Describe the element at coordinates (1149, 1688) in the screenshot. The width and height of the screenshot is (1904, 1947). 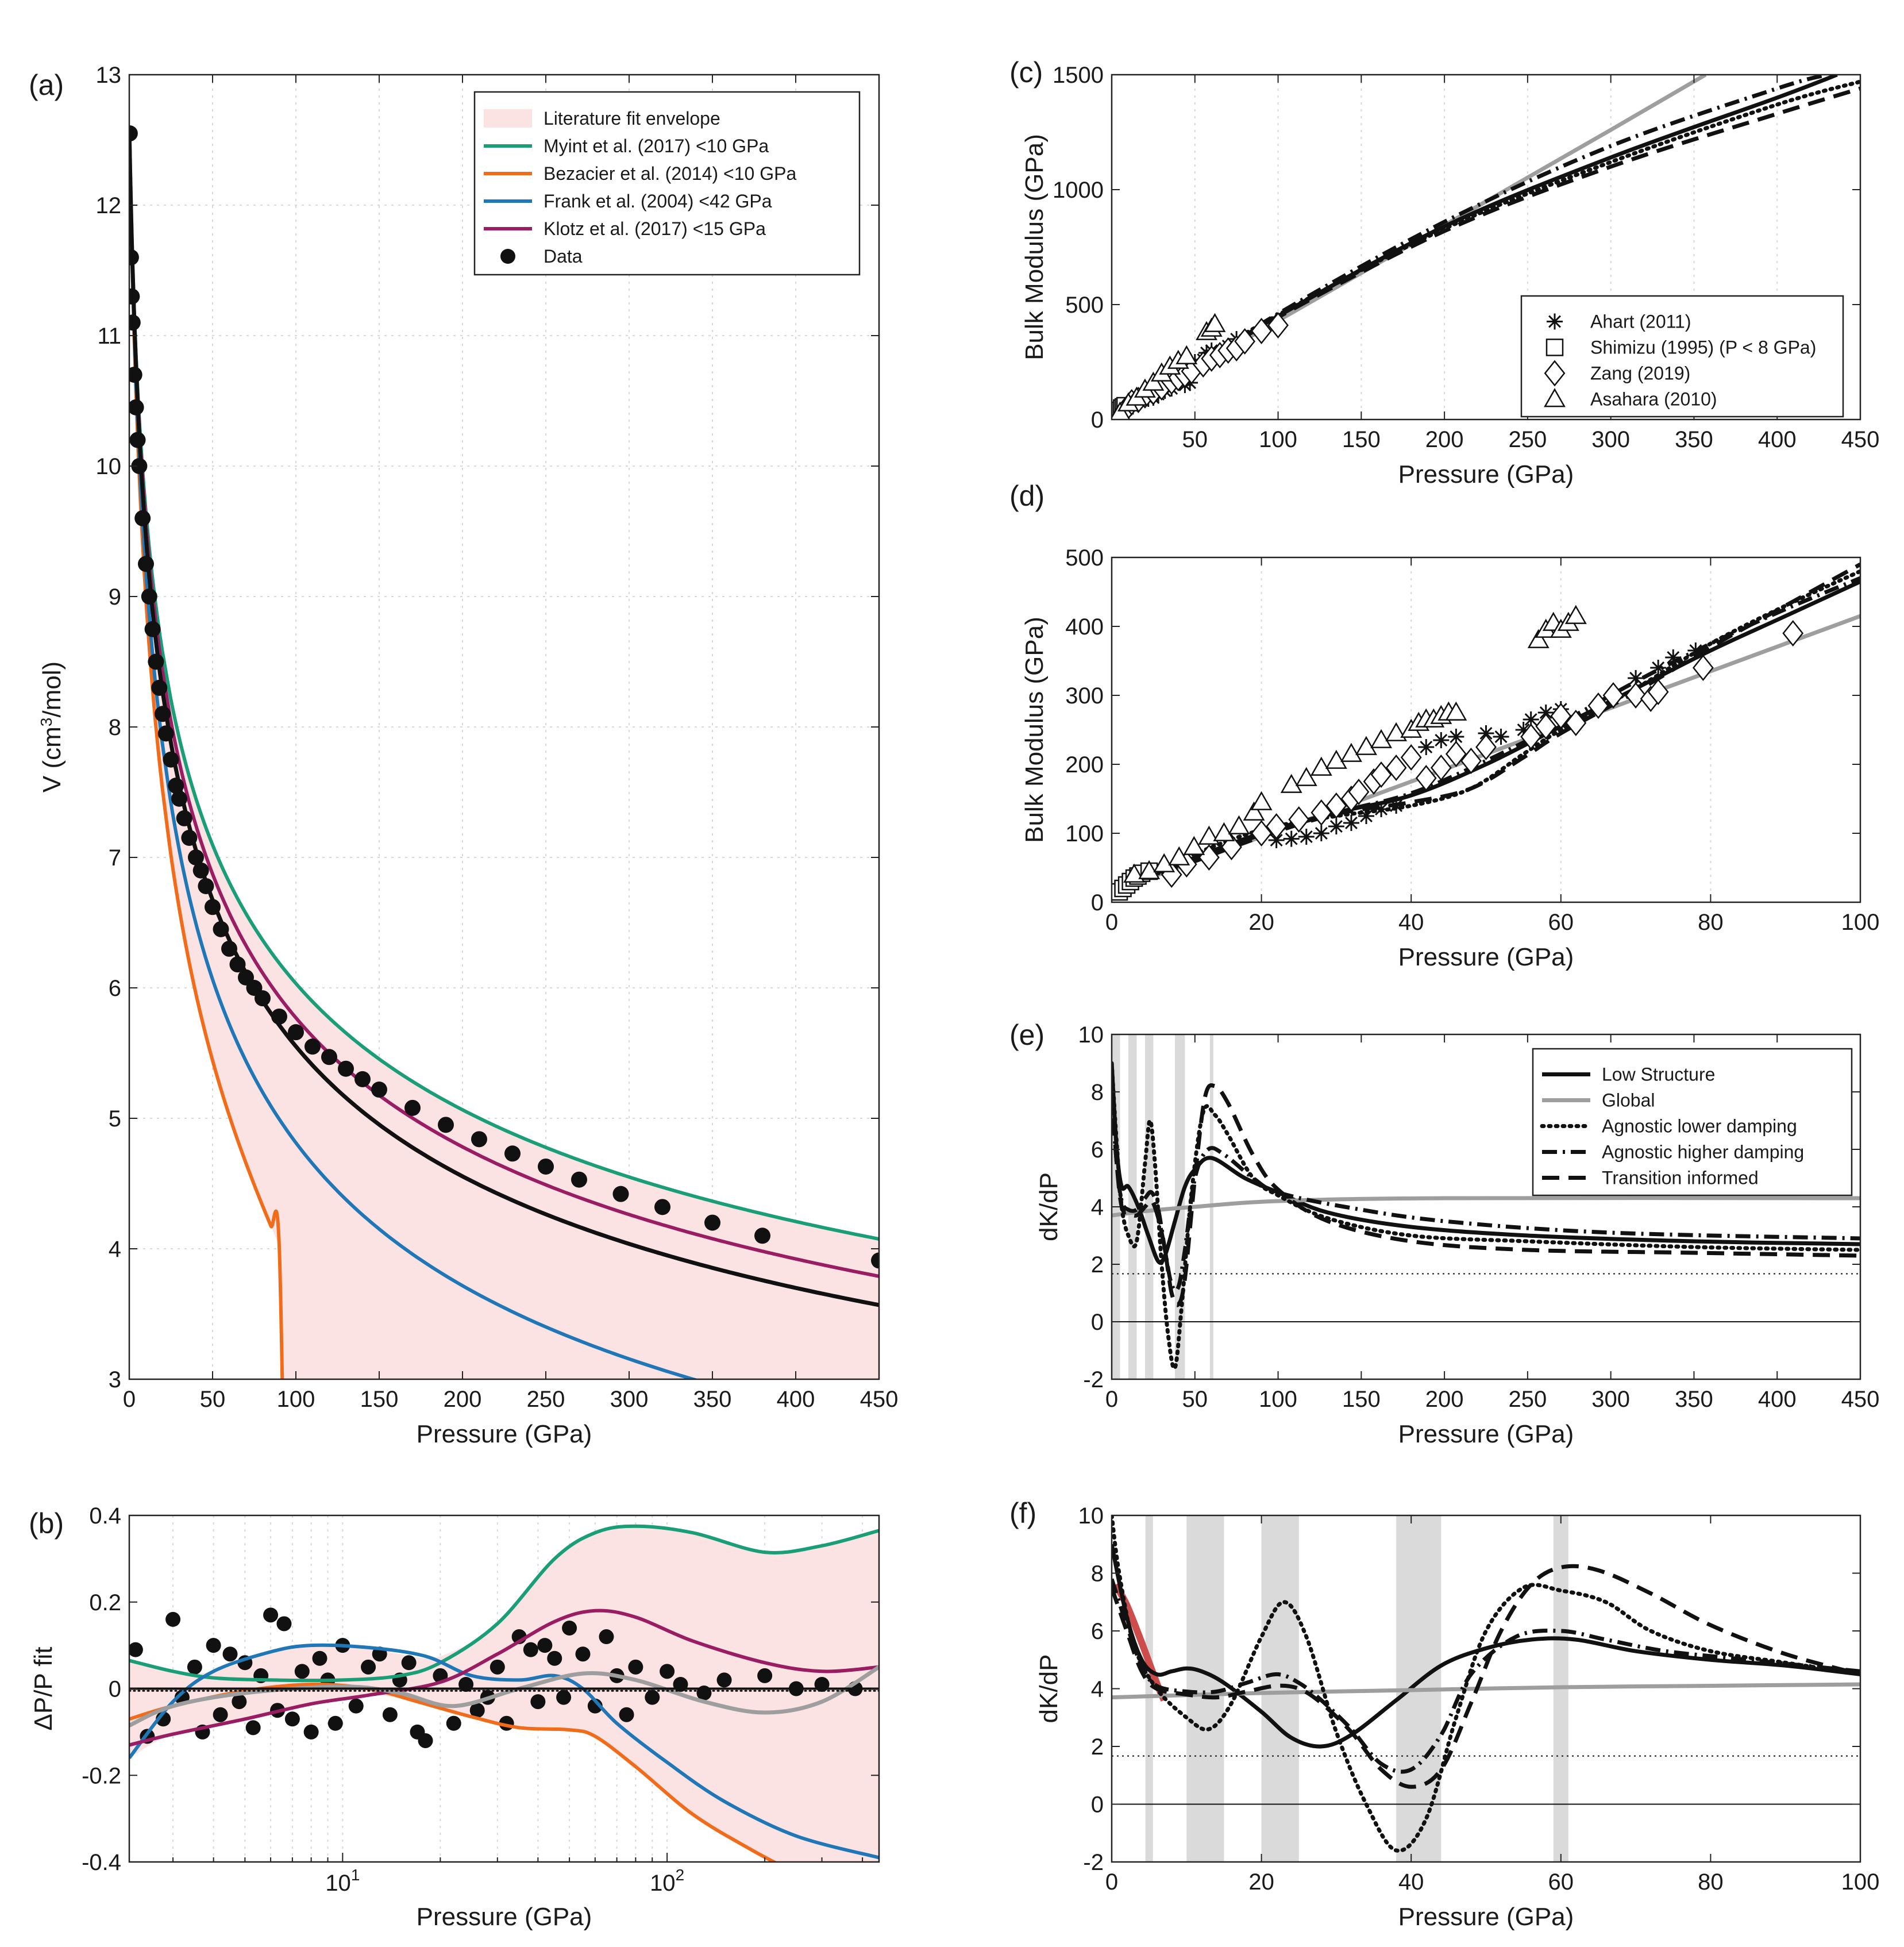
I see `transition-band` at that location.